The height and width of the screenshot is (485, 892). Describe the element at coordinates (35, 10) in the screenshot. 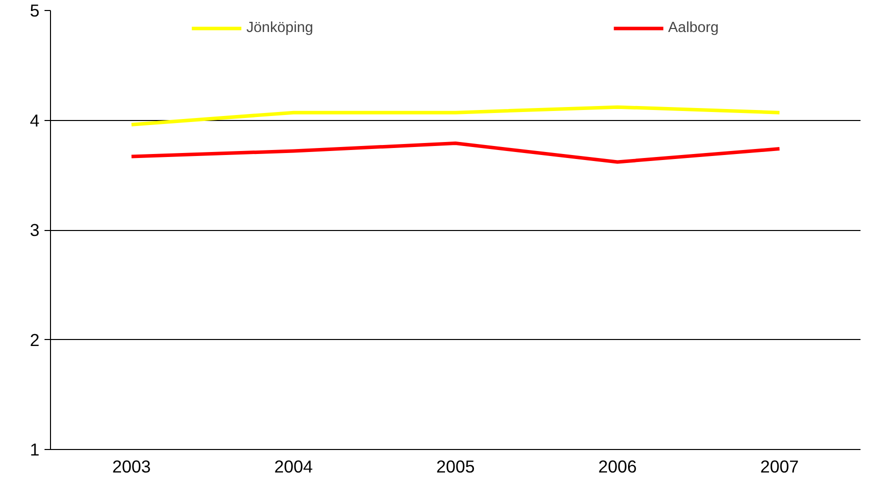

I see `y-tick-label: 5` at that location.